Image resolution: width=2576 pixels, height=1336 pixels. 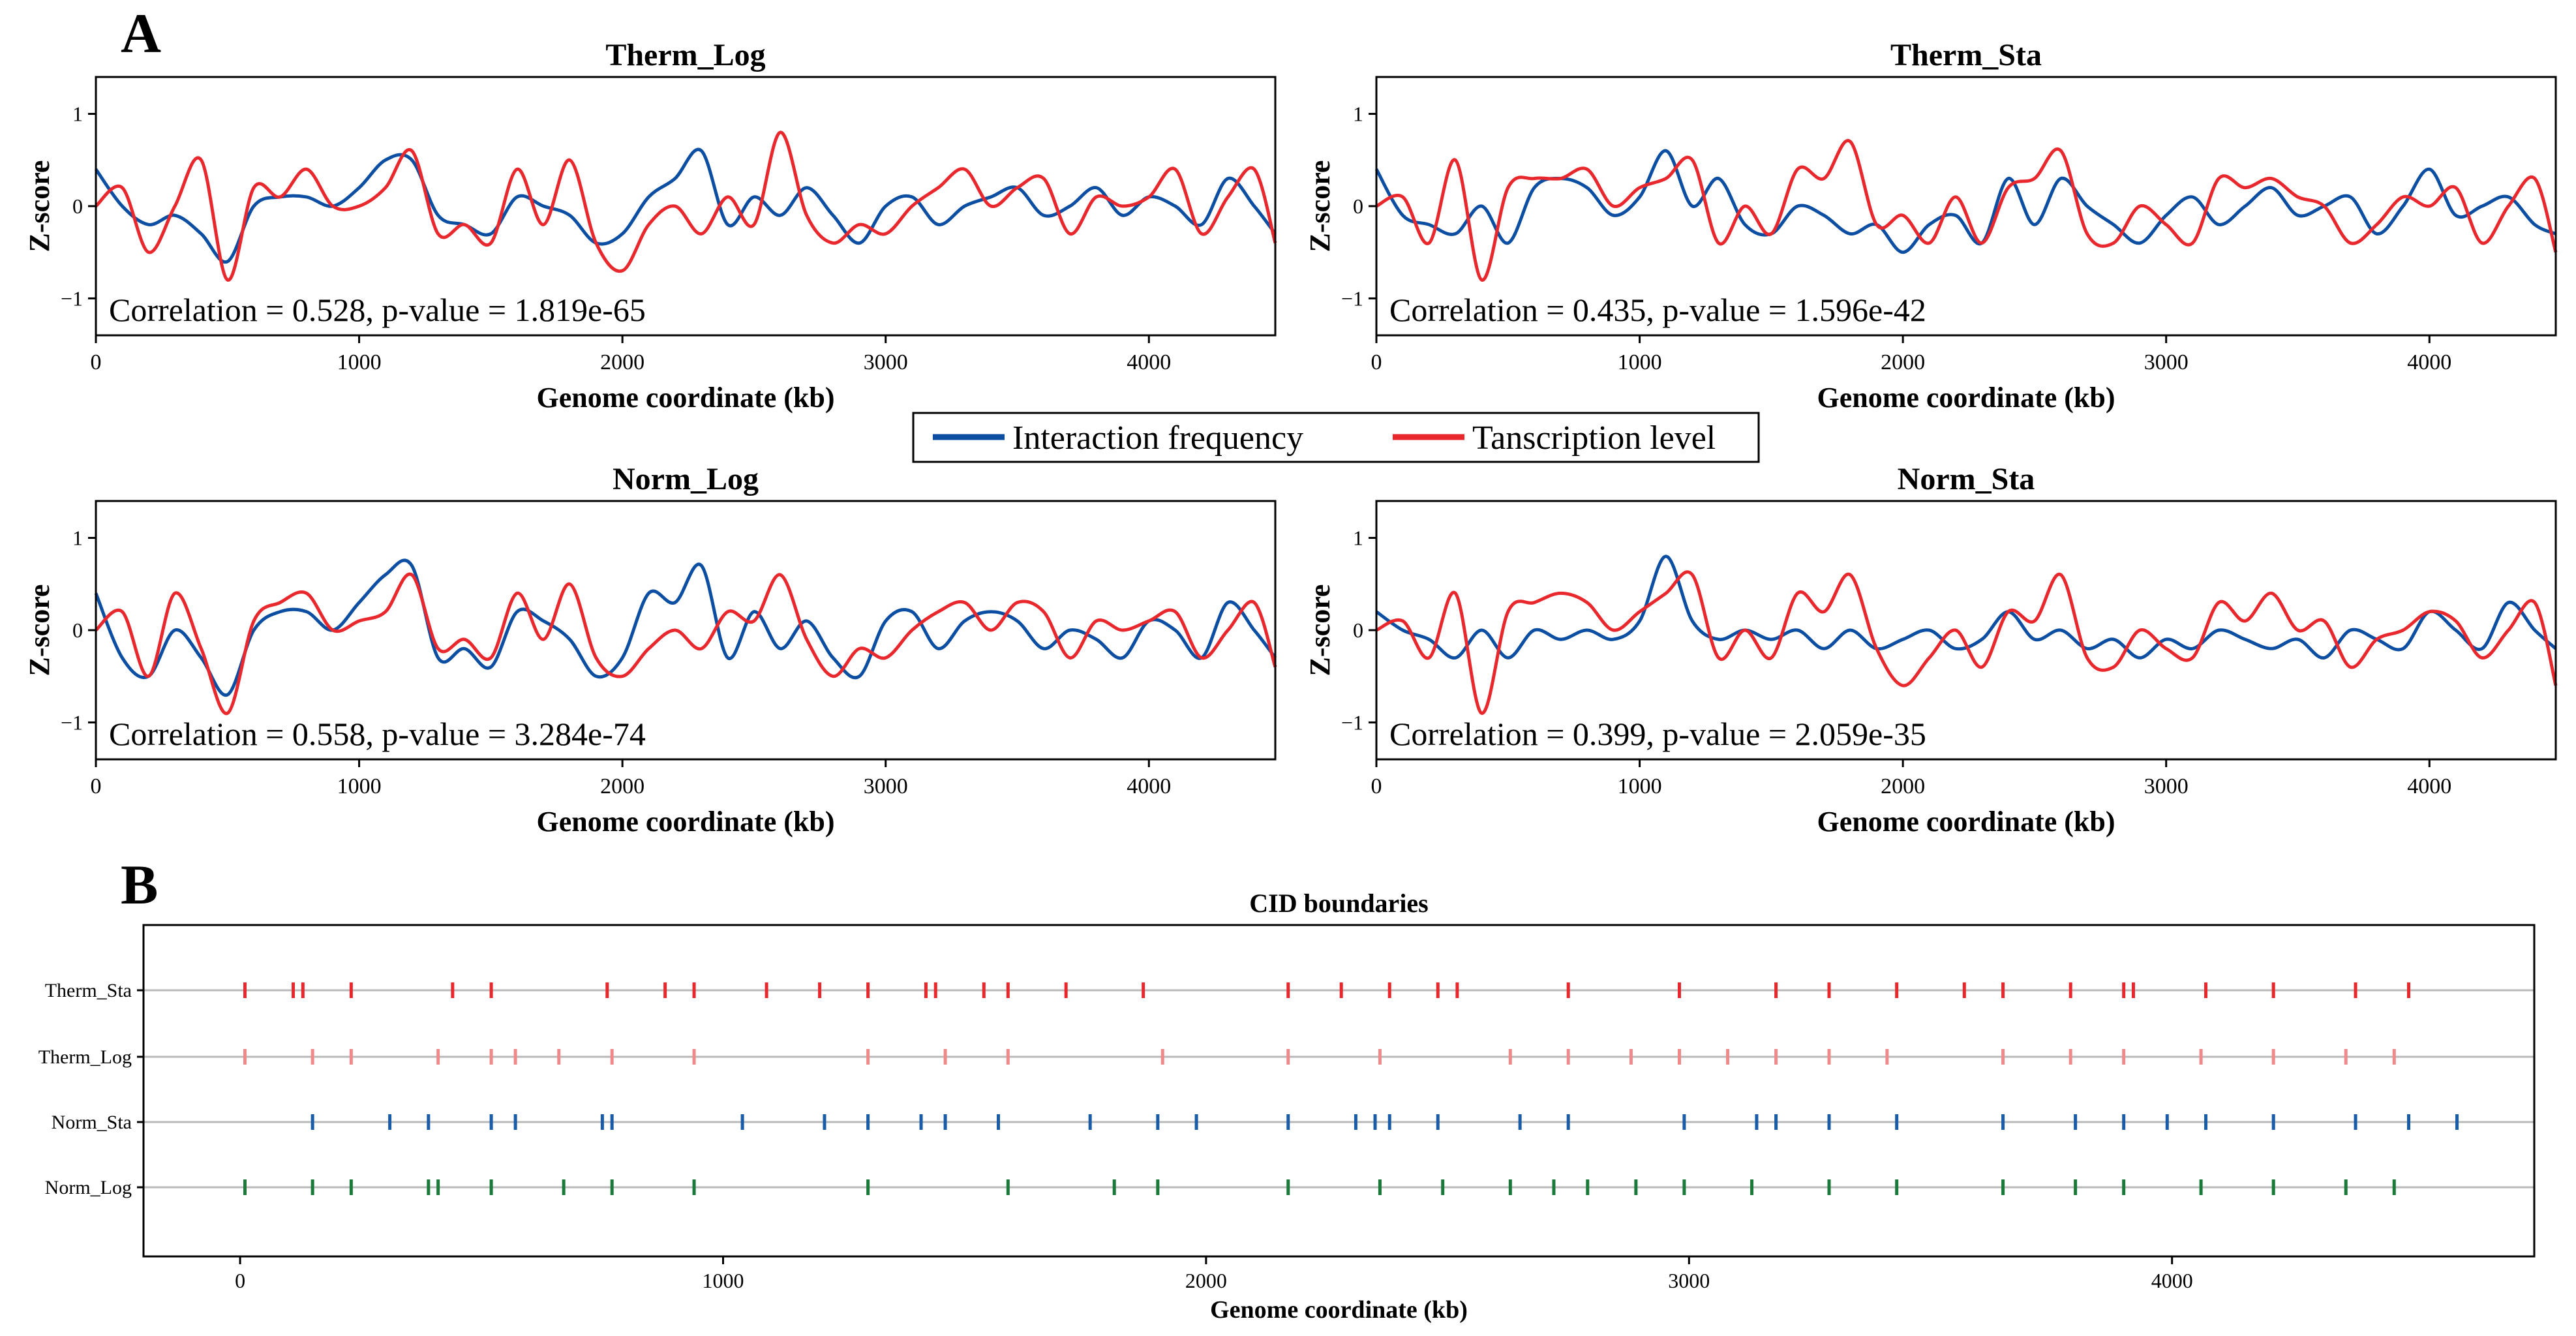 What do you see at coordinates (88, 991) in the screenshot?
I see `row-label: Therm_Sta` at bounding box center [88, 991].